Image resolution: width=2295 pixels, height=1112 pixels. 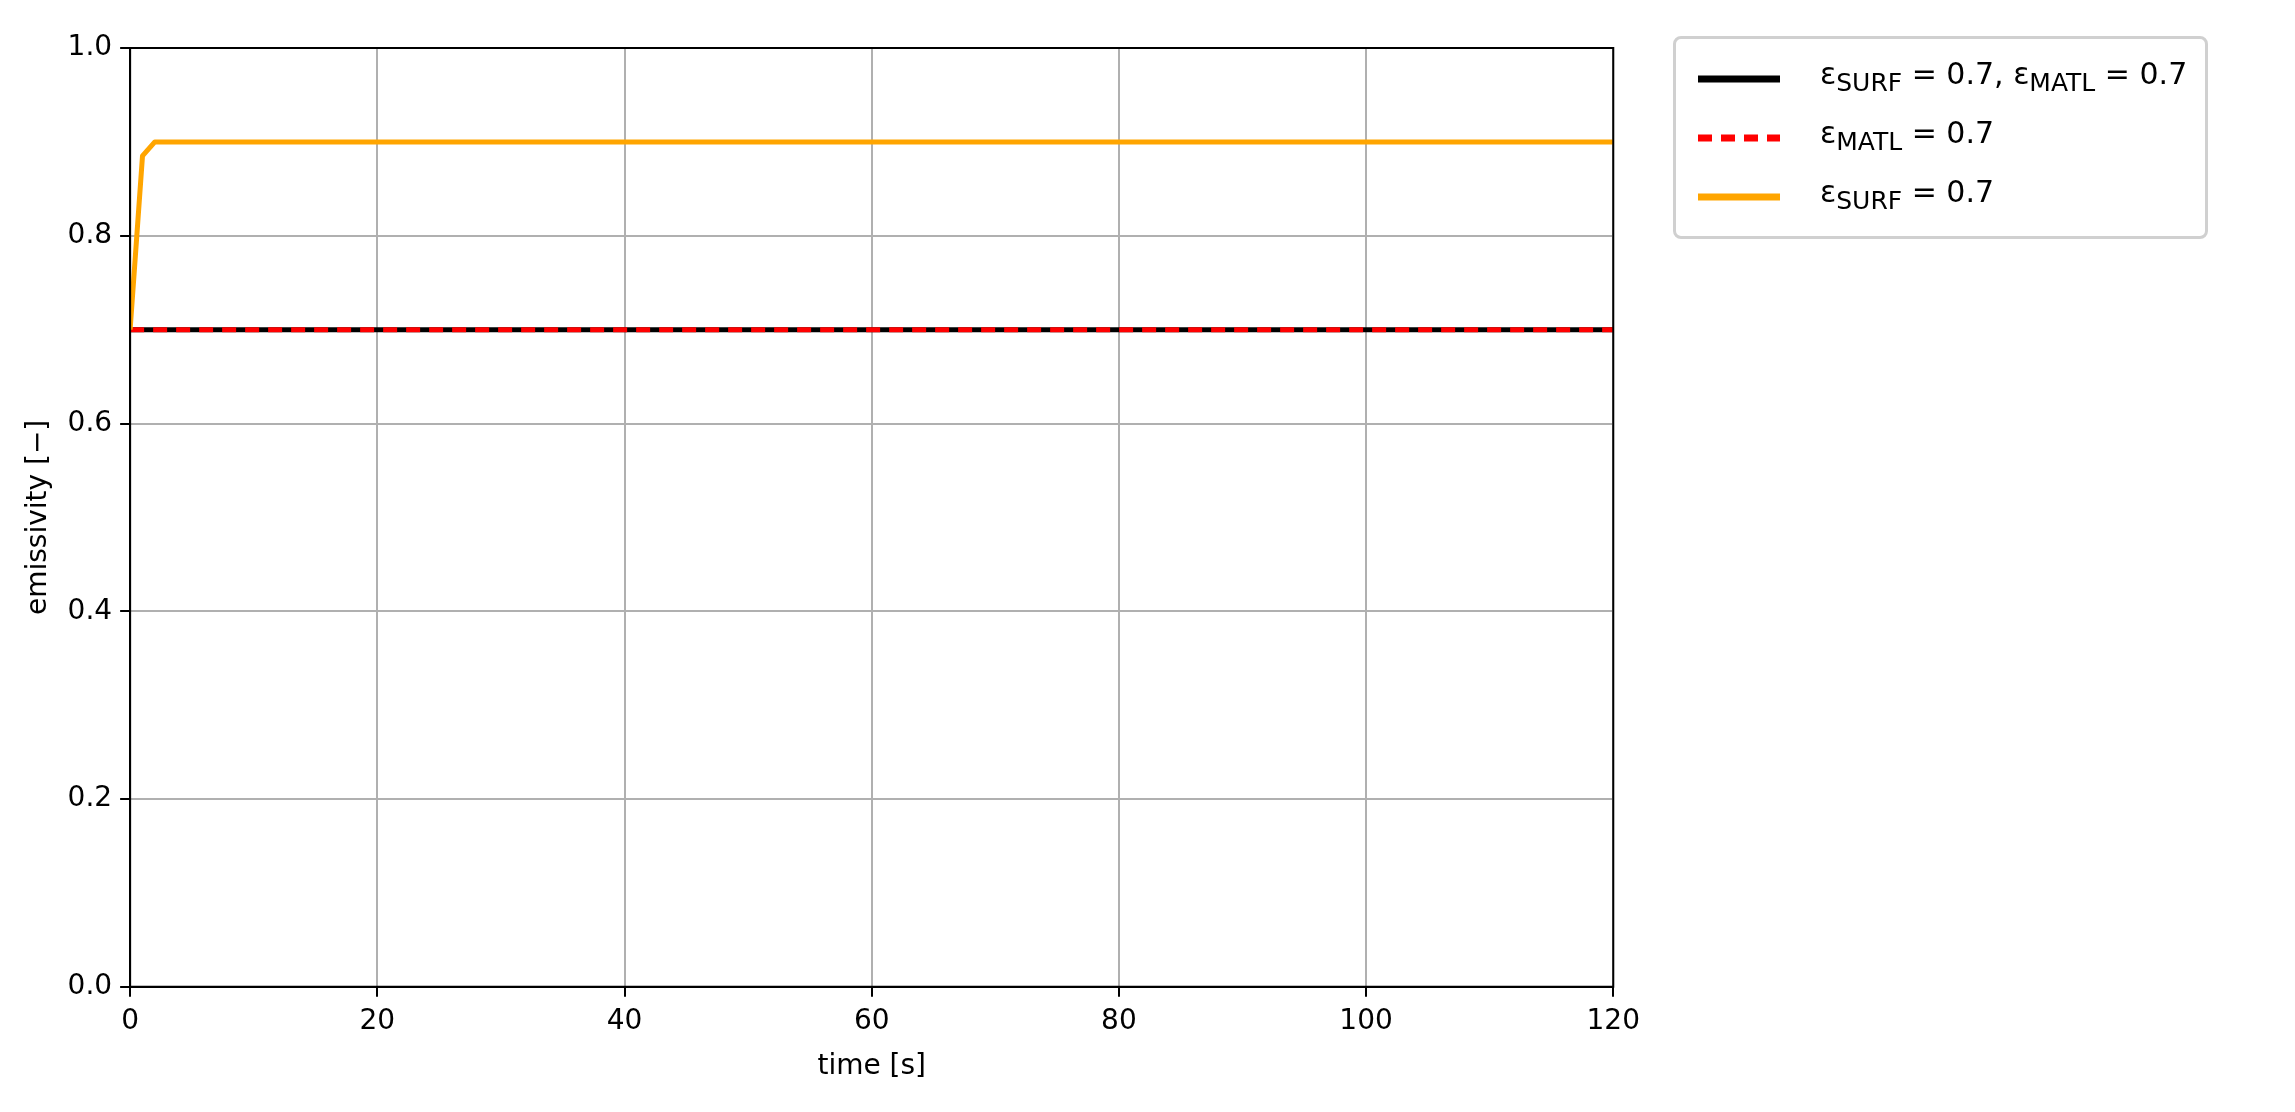 I want to click on x-tick-label: 80, so click(x=1119, y=1019).